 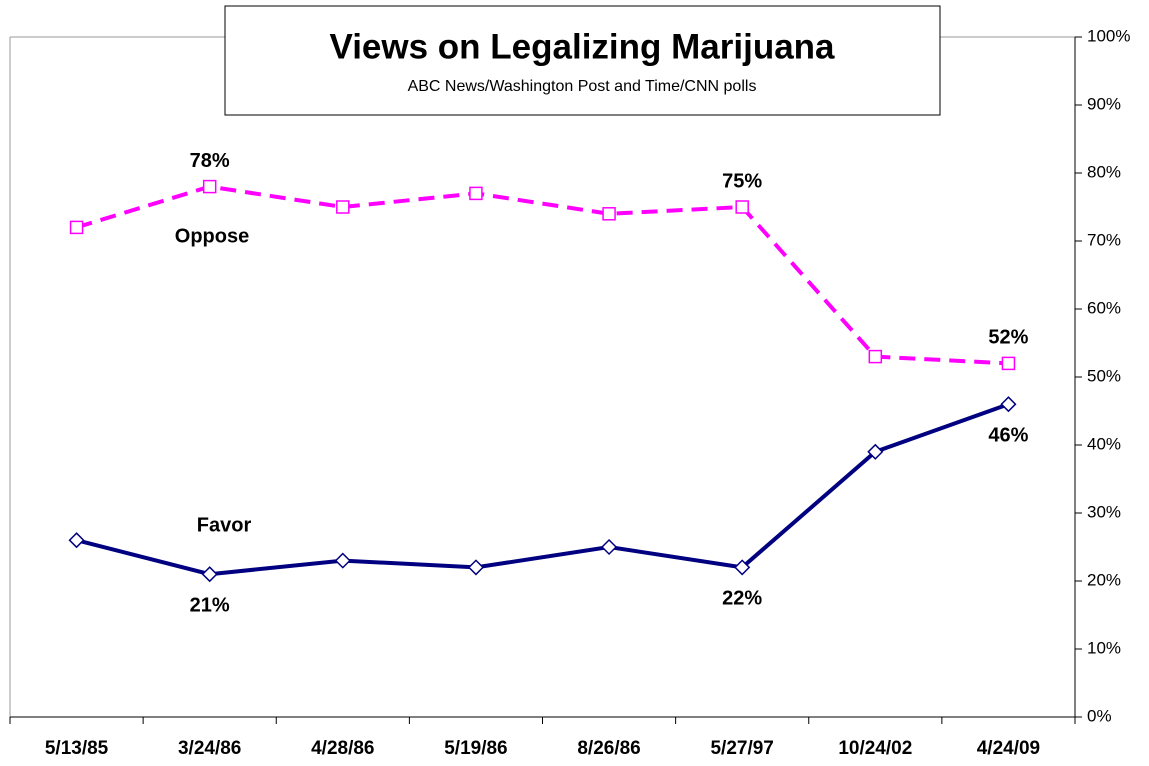 I want to click on title-box, so click(x=582, y=60).